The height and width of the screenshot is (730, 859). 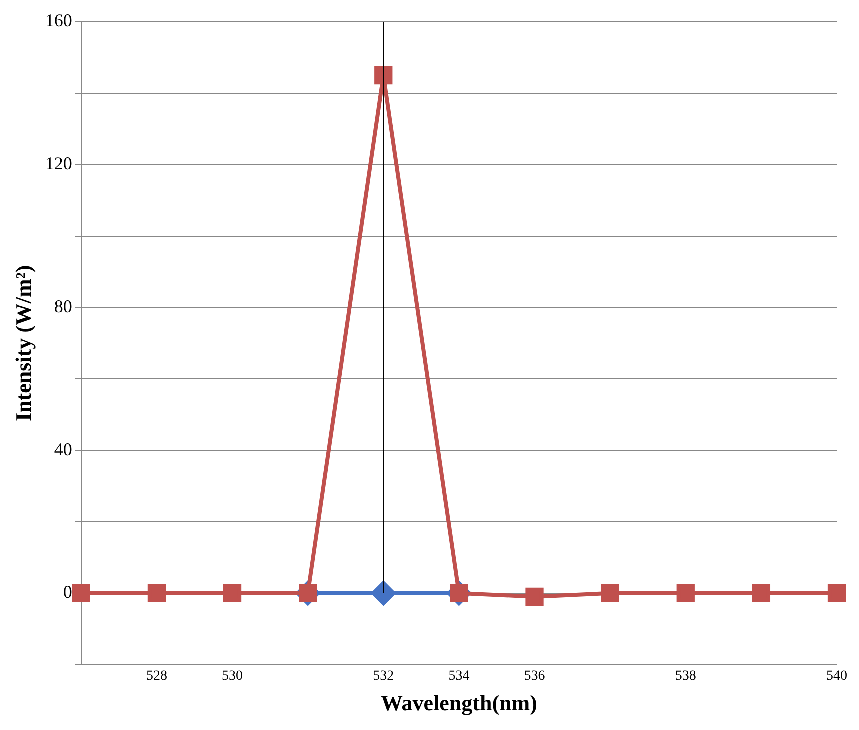 I want to click on x-tick-label: 536, so click(x=535, y=676).